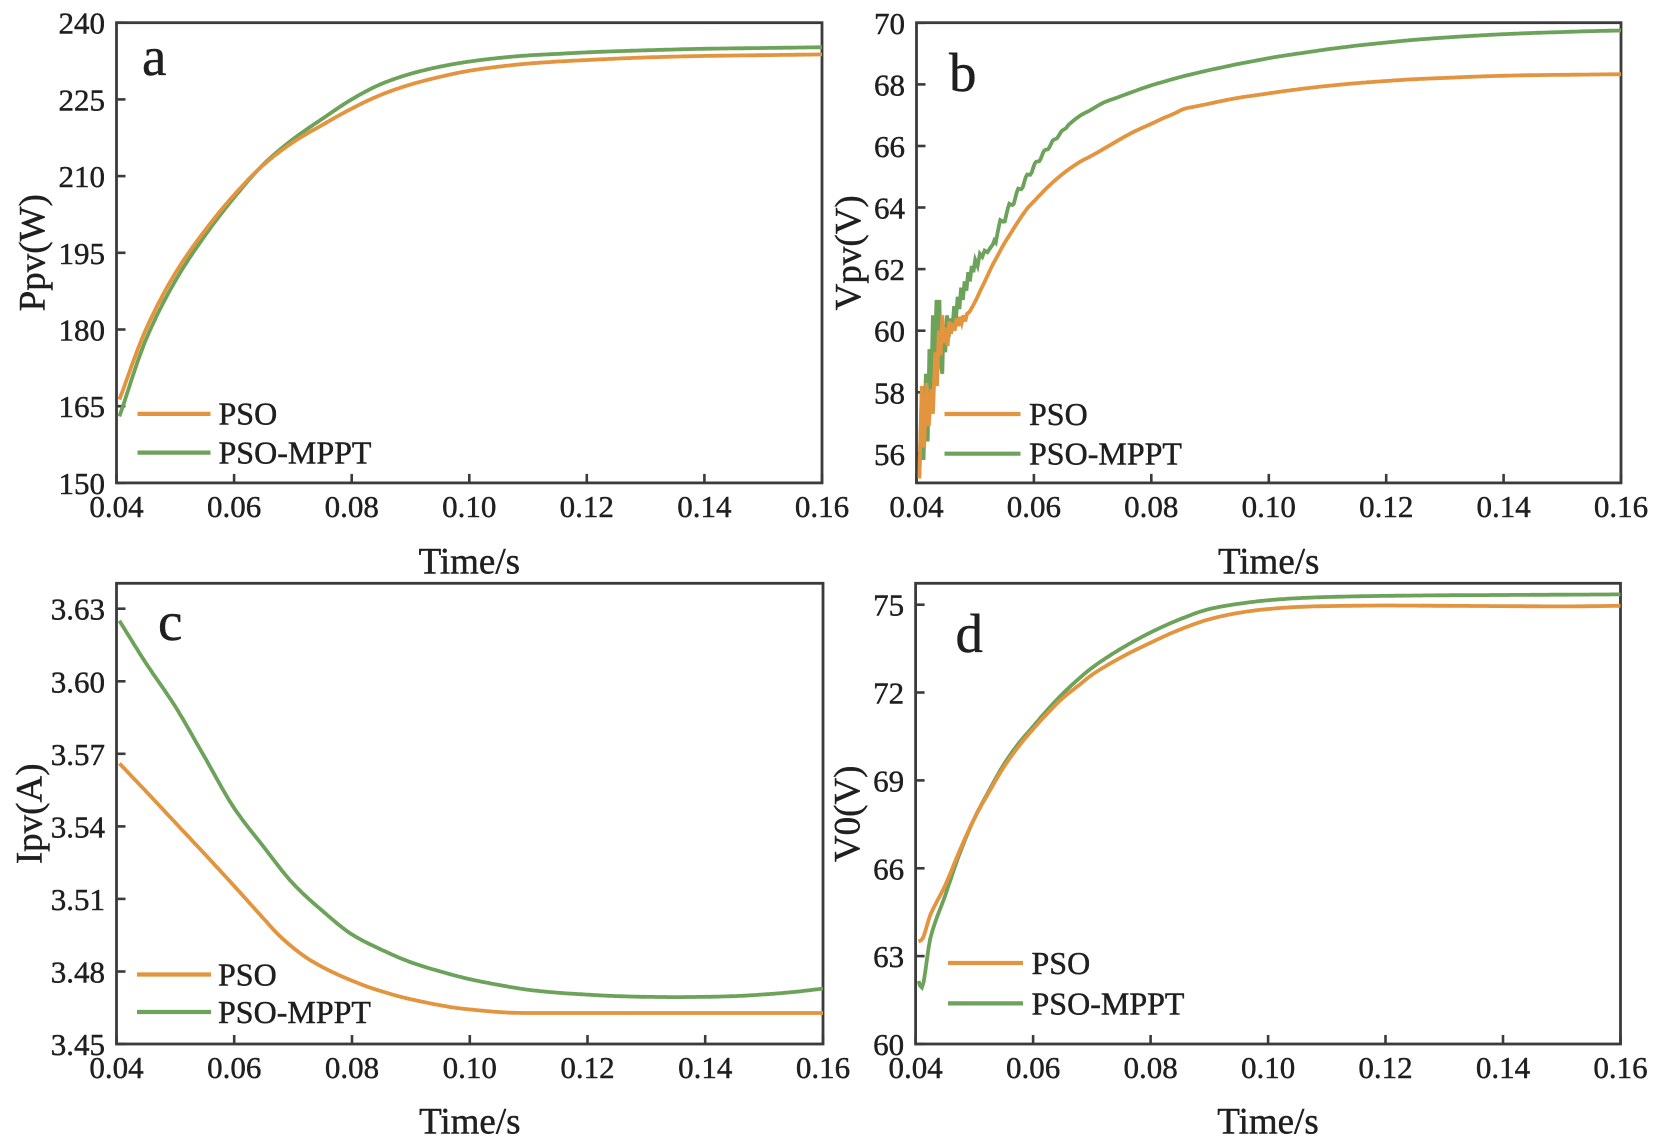  Describe the element at coordinates (82, 253) in the screenshot. I see `svg-text: 195` at that location.